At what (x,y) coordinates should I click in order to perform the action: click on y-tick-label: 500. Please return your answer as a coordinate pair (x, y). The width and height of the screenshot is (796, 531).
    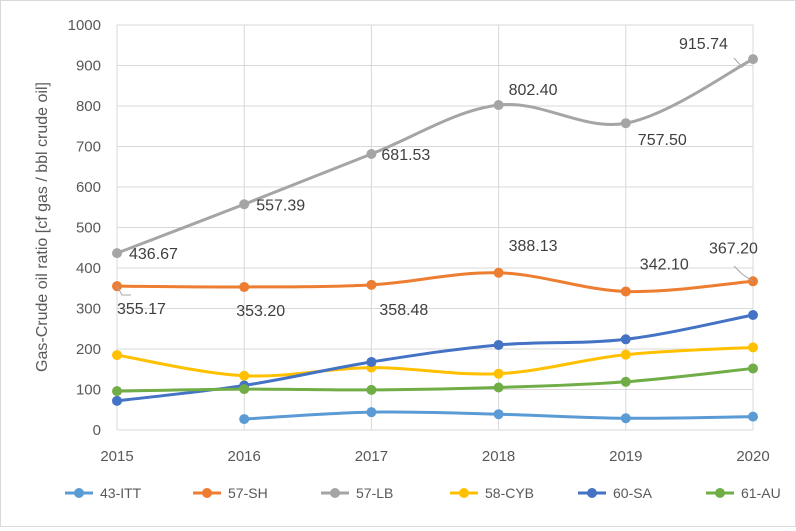
    Looking at the image, I should click on (88, 228).